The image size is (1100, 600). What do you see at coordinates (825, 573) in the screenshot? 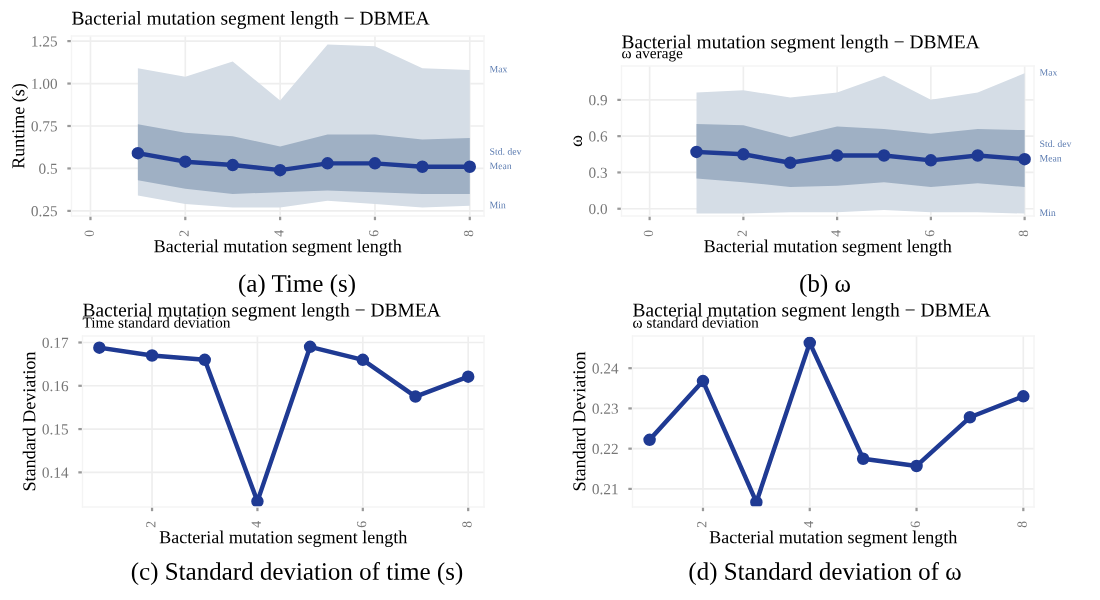
I see `text: (d) Standard deviation of ω` at bounding box center [825, 573].